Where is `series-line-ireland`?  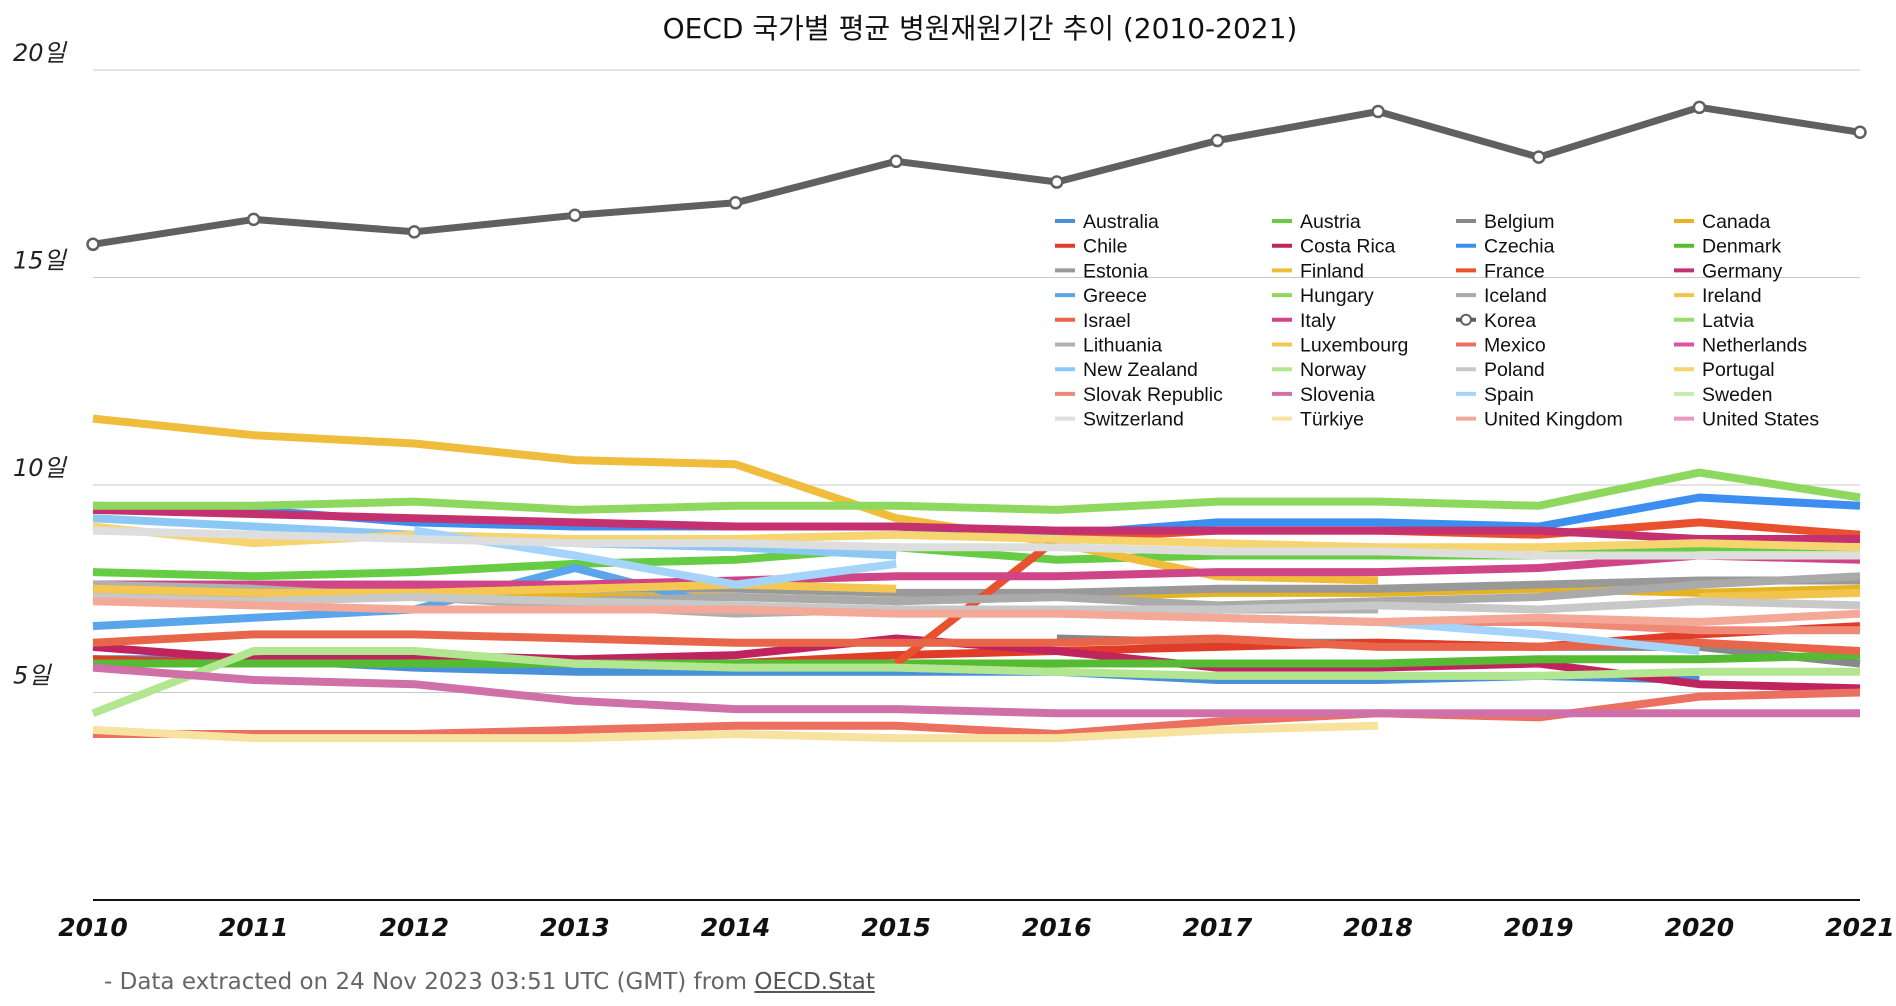
series-line-ireland is located at coordinates (1780, 594).